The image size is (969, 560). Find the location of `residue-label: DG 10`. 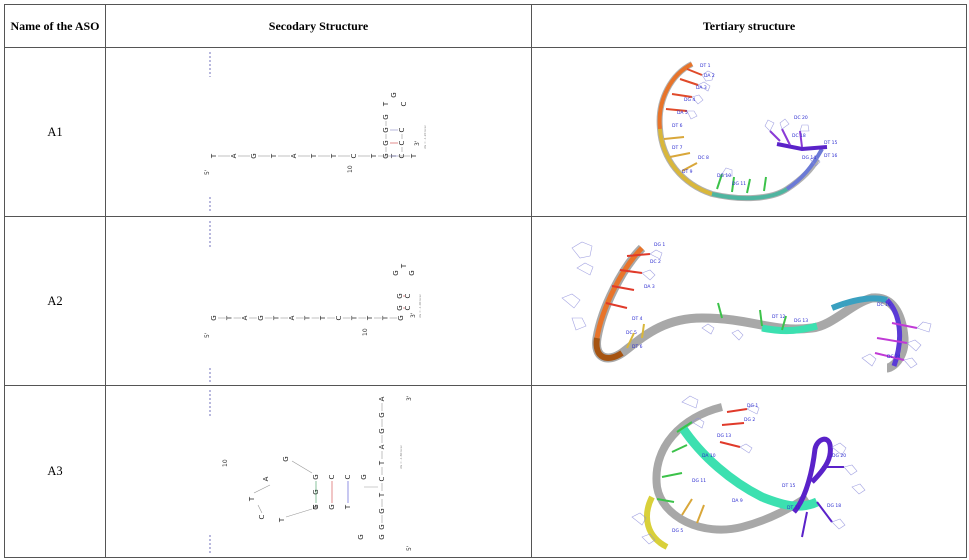

residue-label: DG 10 is located at coordinates (724, 176).